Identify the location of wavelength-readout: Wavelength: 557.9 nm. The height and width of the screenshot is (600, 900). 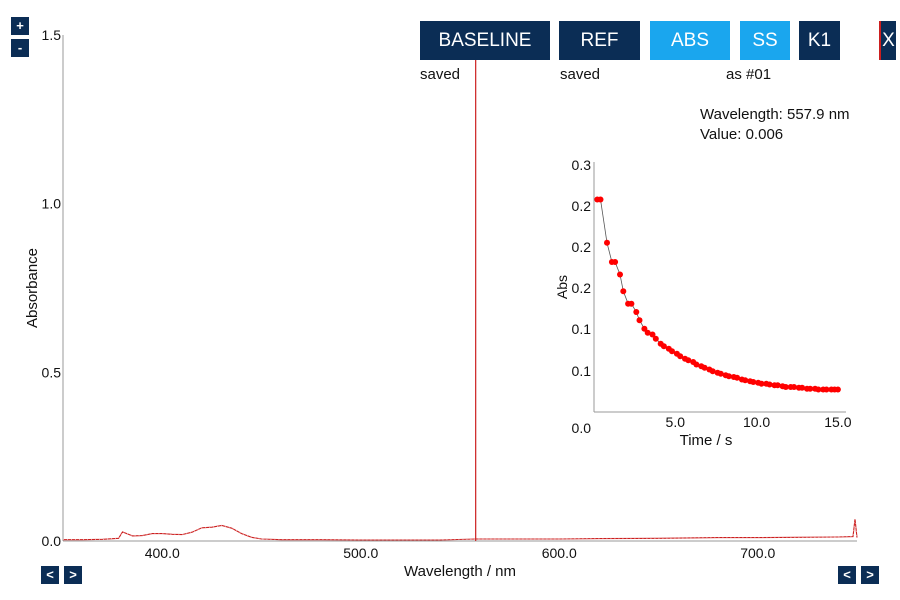
(775, 114).